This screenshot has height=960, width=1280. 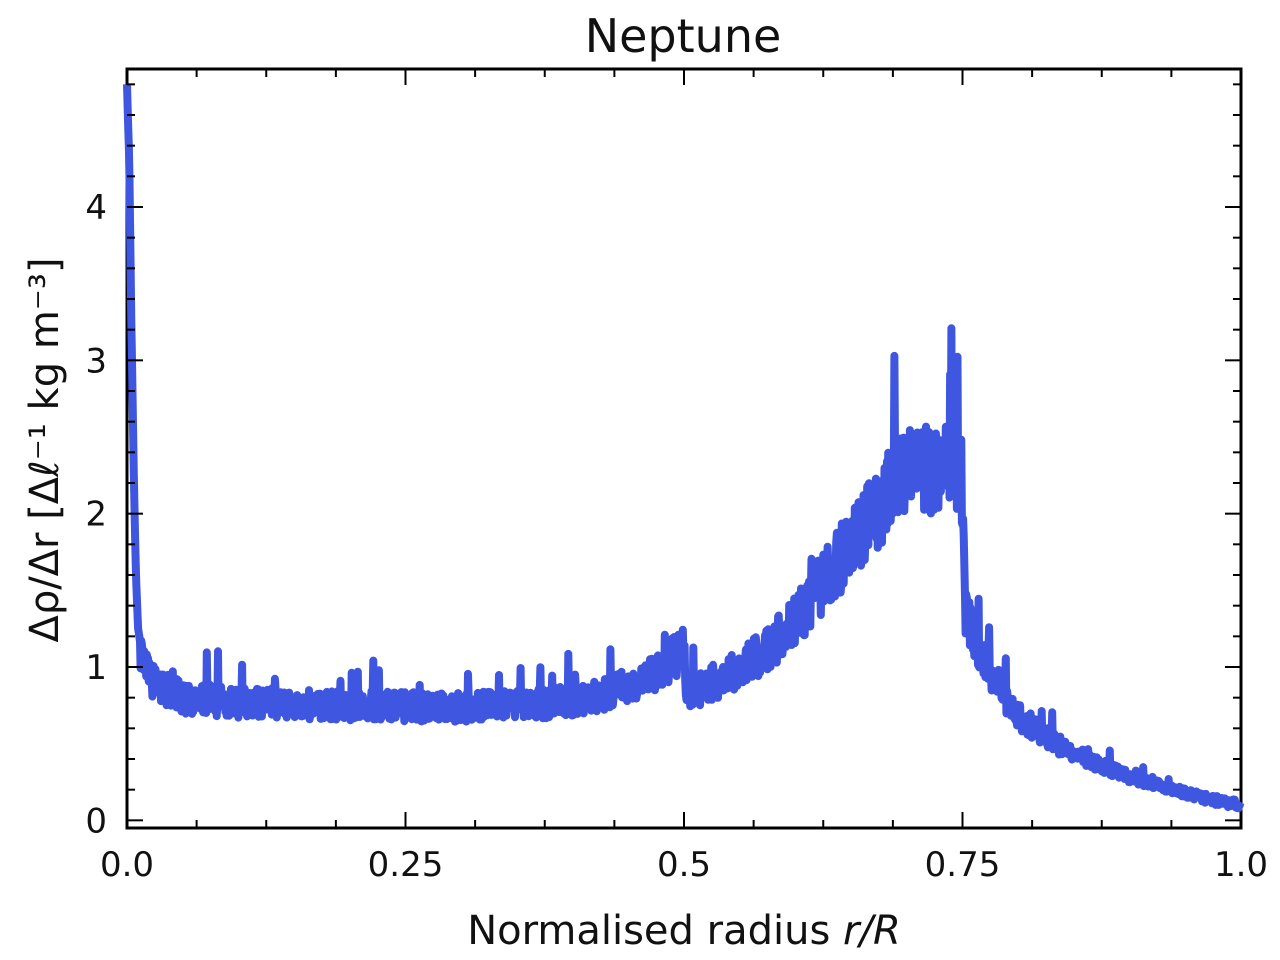 I want to click on x-axis-label-text: Normalised radius, so click(x=655, y=931).